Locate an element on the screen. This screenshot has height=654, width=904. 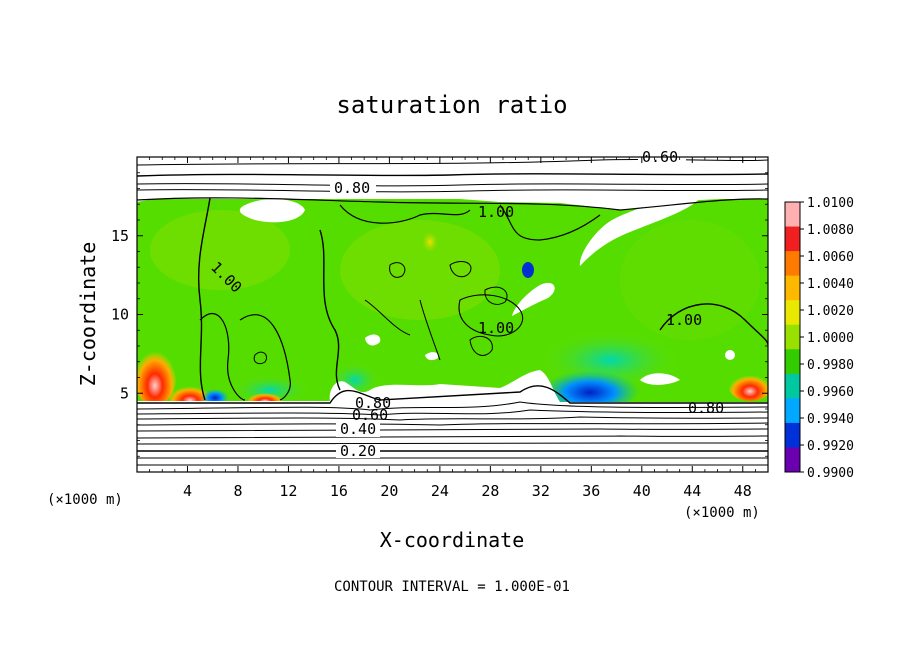
subsaturated-region-top is located at coordinates (452, 183).